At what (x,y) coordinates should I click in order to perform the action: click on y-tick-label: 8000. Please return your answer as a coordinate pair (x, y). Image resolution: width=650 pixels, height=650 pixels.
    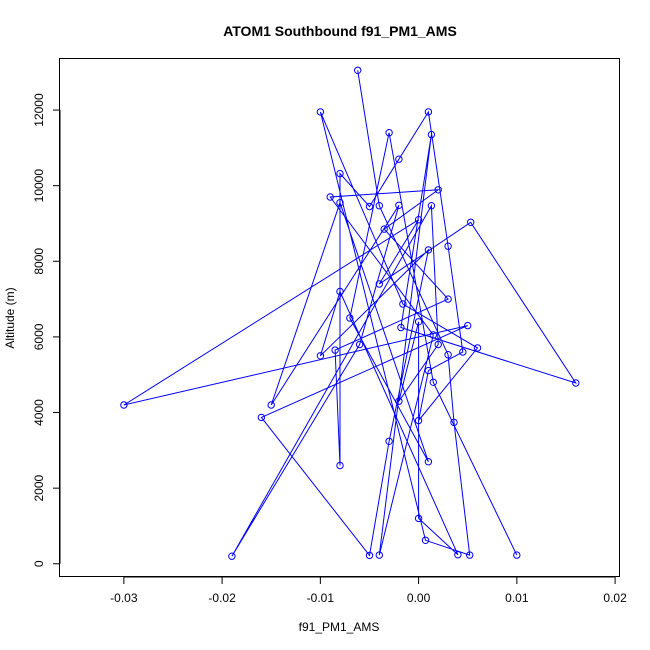
    Looking at the image, I should click on (39, 261).